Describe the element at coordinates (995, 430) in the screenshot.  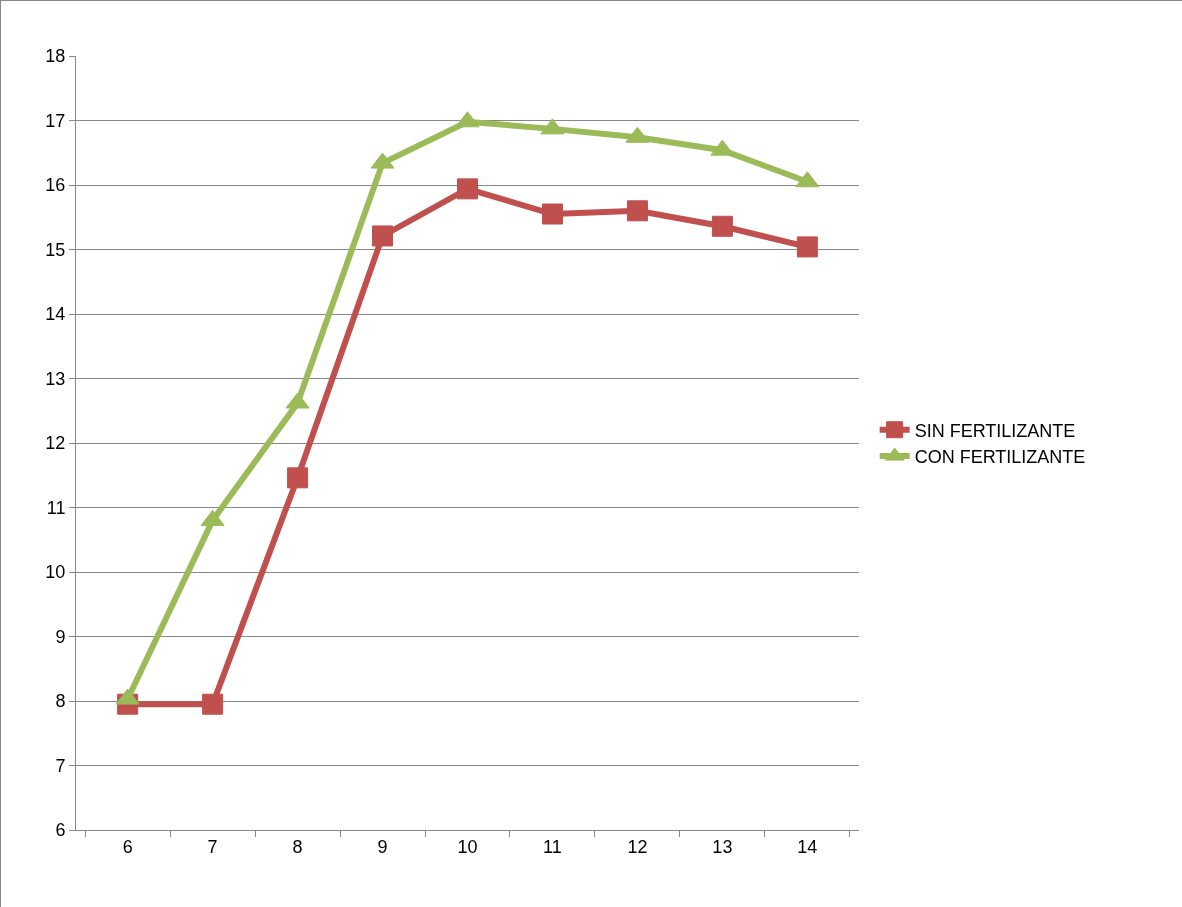
I see `legend-label: SIN FERTILIZANTE` at that location.